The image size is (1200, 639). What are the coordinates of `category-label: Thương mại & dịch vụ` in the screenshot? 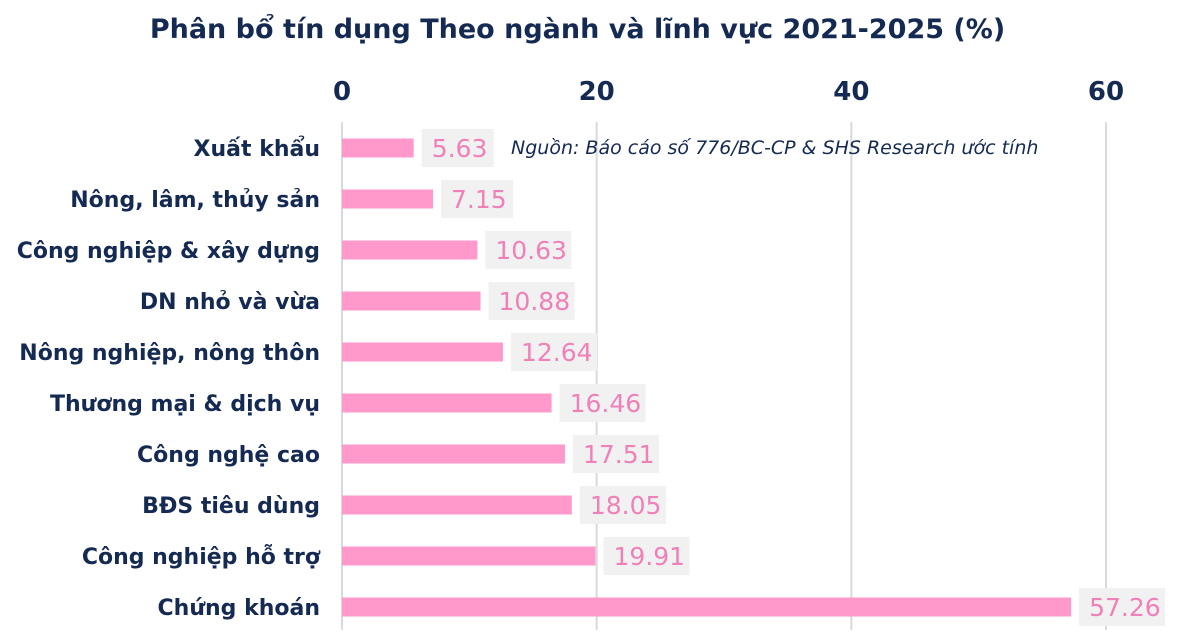 It's located at (185, 404).